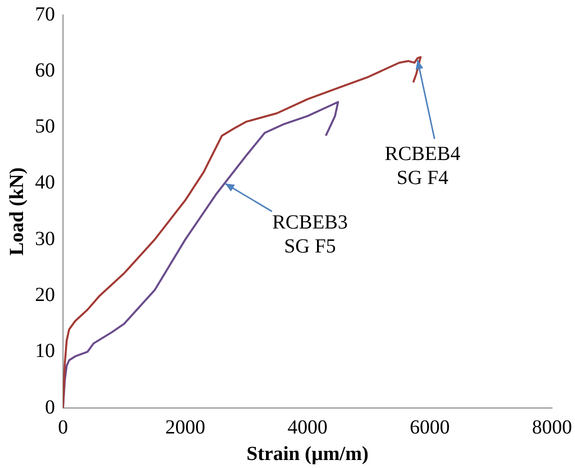 The width and height of the screenshot is (575, 469). What do you see at coordinates (185, 427) in the screenshot?
I see `x-tick-label: 2000` at bounding box center [185, 427].